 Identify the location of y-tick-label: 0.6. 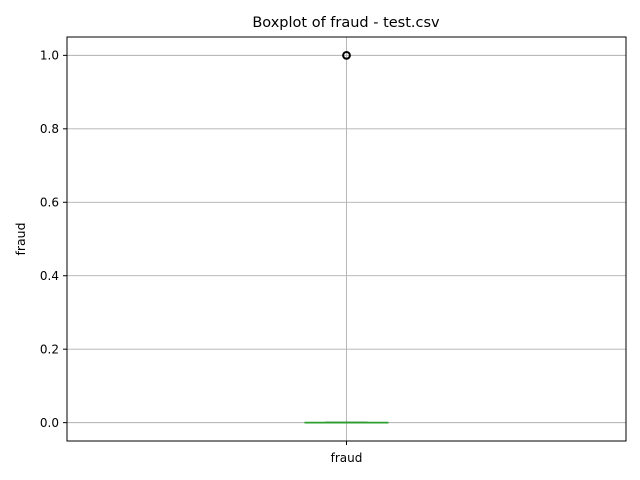
(49, 203).